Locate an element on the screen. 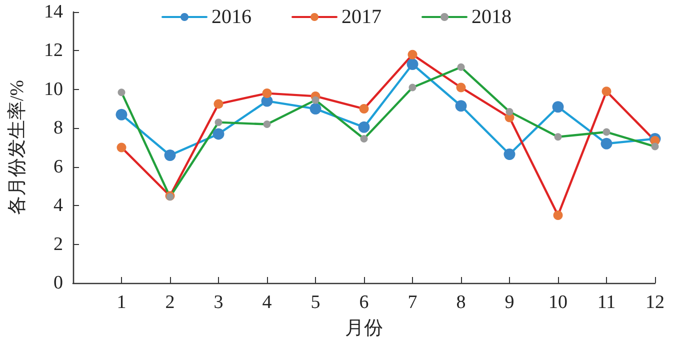  x-tick-label: 7 is located at coordinates (413, 302).